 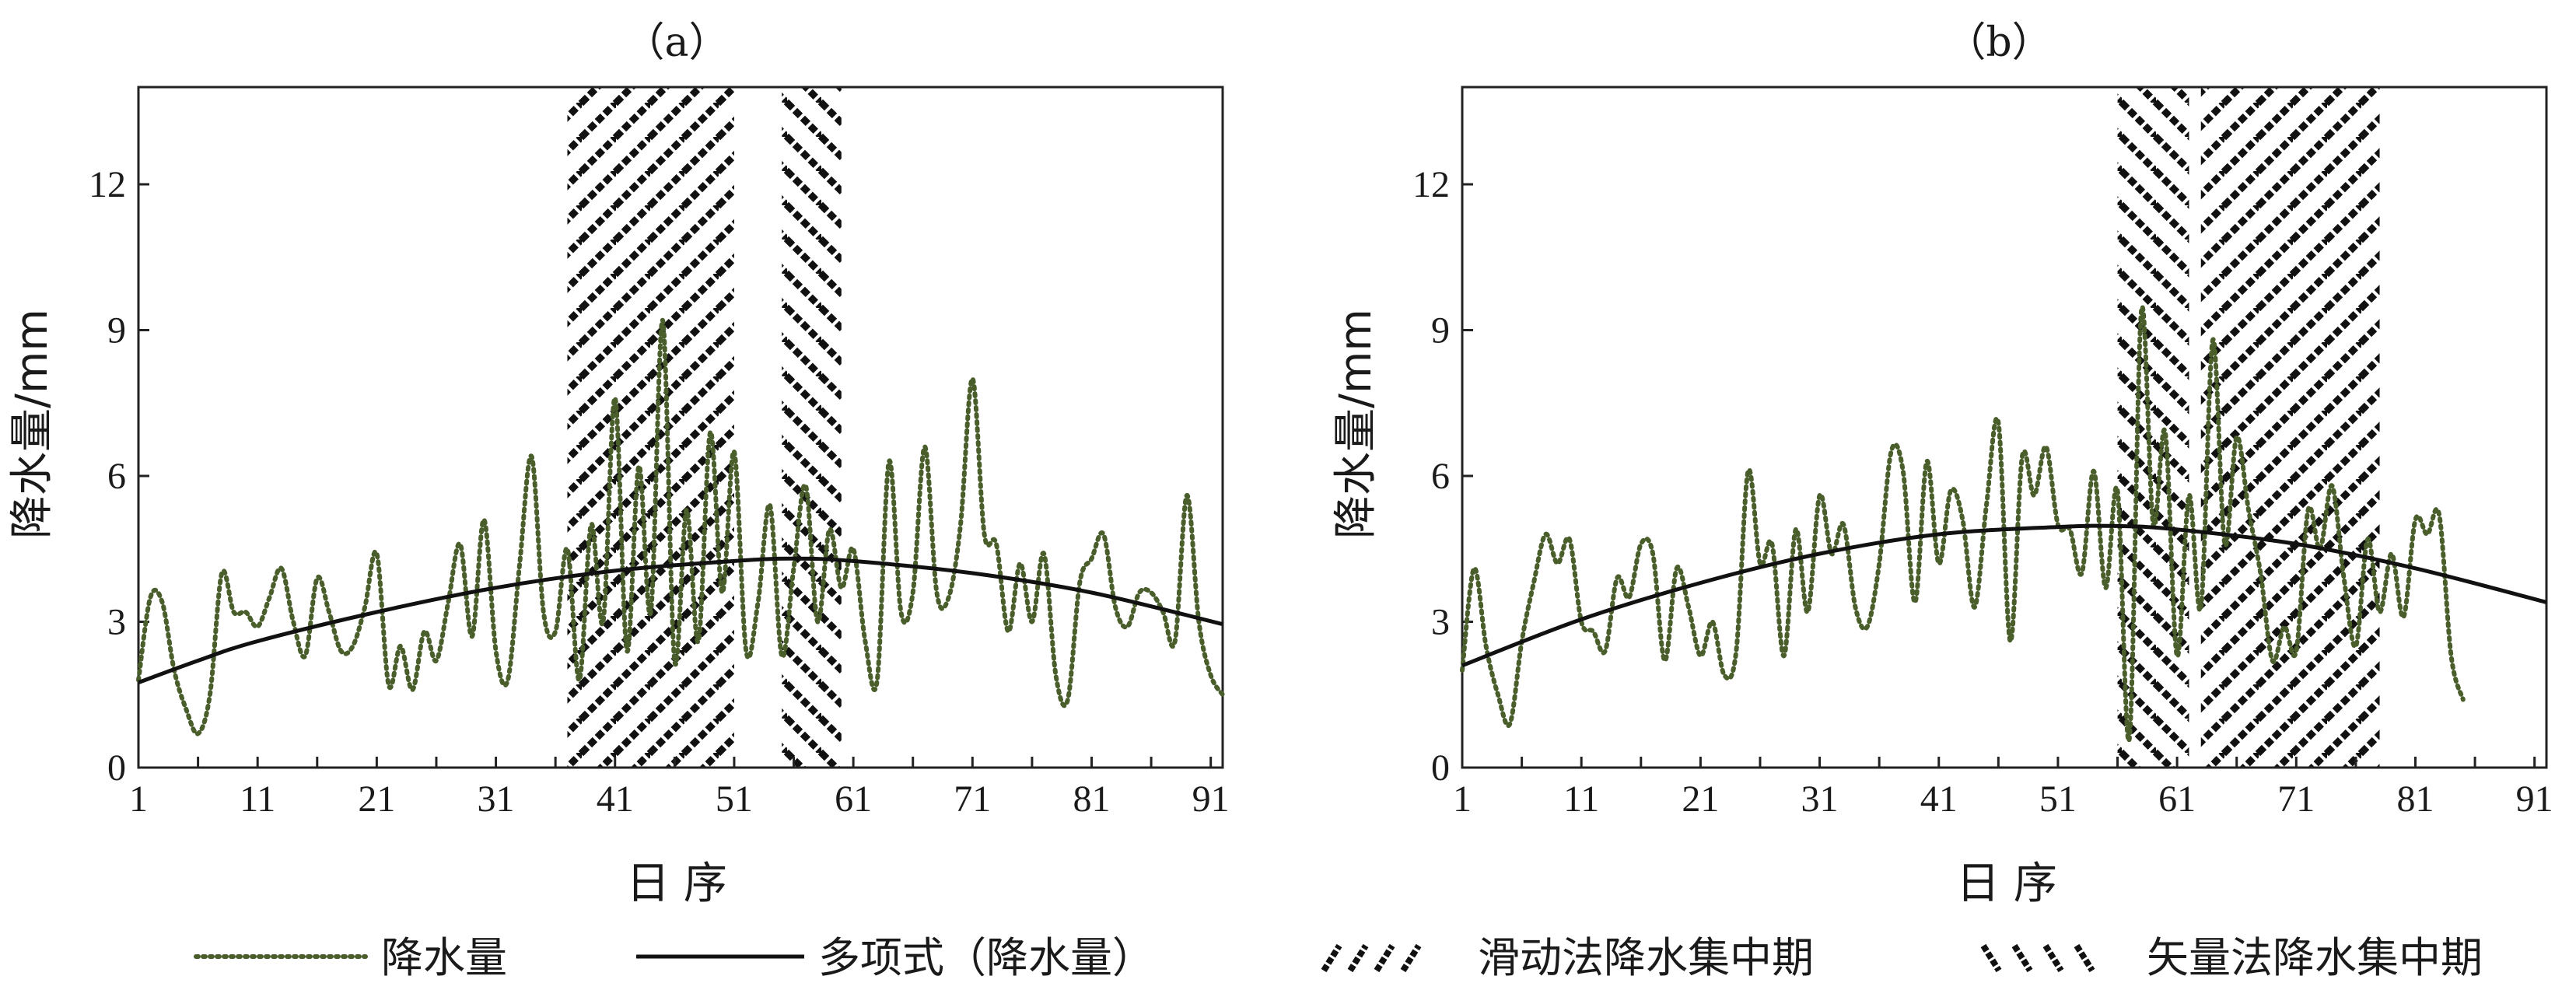 What do you see at coordinates (676, 42) in the screenshot?
I see `panel-a-title: （a）` at bounding box center [676, 42].